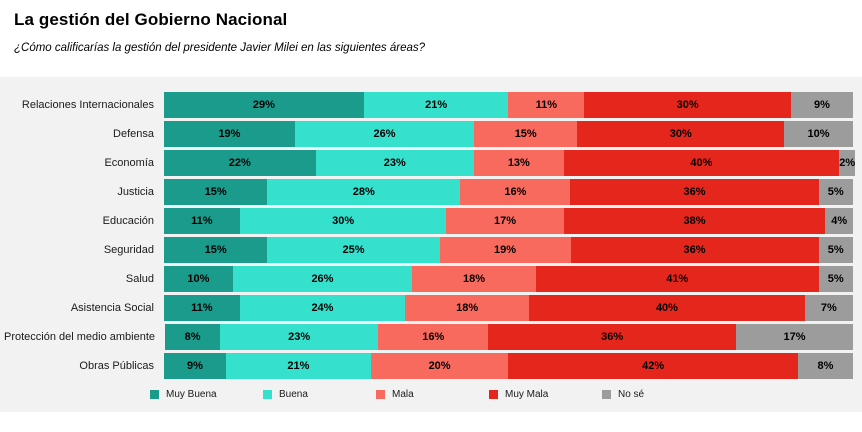 Image resolution: width=862 pixels, height=432 pixels. I want to click on segment-value-label: 5%, so click(835, 191).